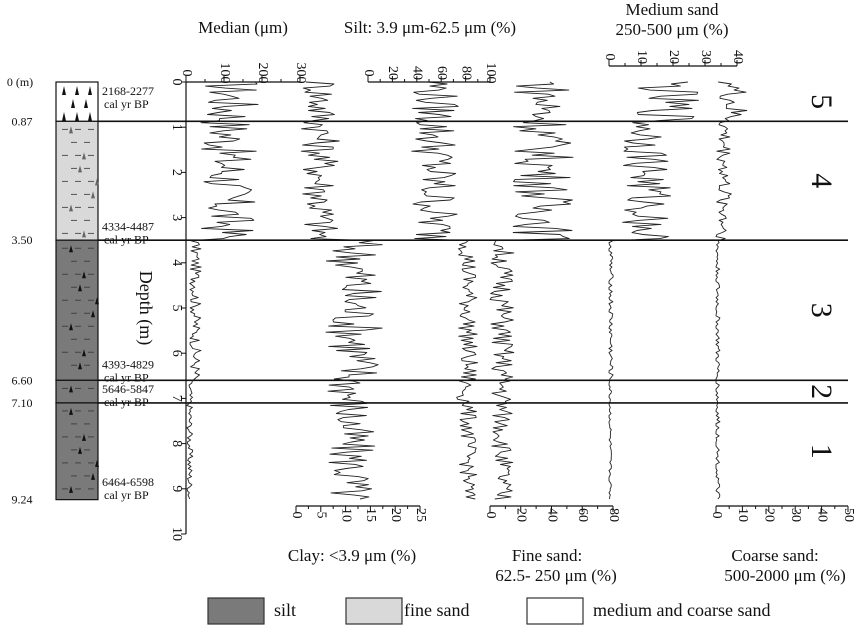 The height and width of the screenshot is (630, 863). Describe the element at coordinates (176, 262) in the screenshot. I see `depth-tick-label: 4` at that location.